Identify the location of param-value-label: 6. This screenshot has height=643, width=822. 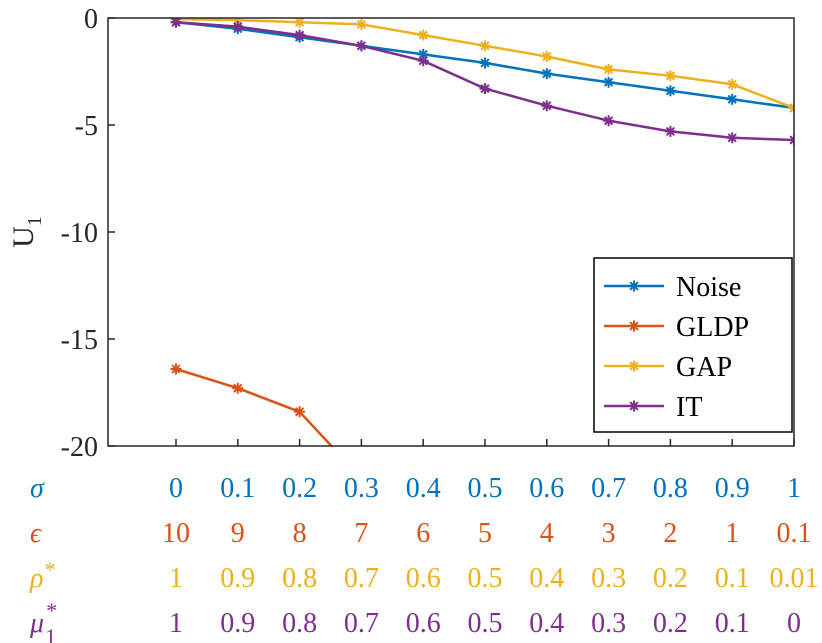
(423, 533).